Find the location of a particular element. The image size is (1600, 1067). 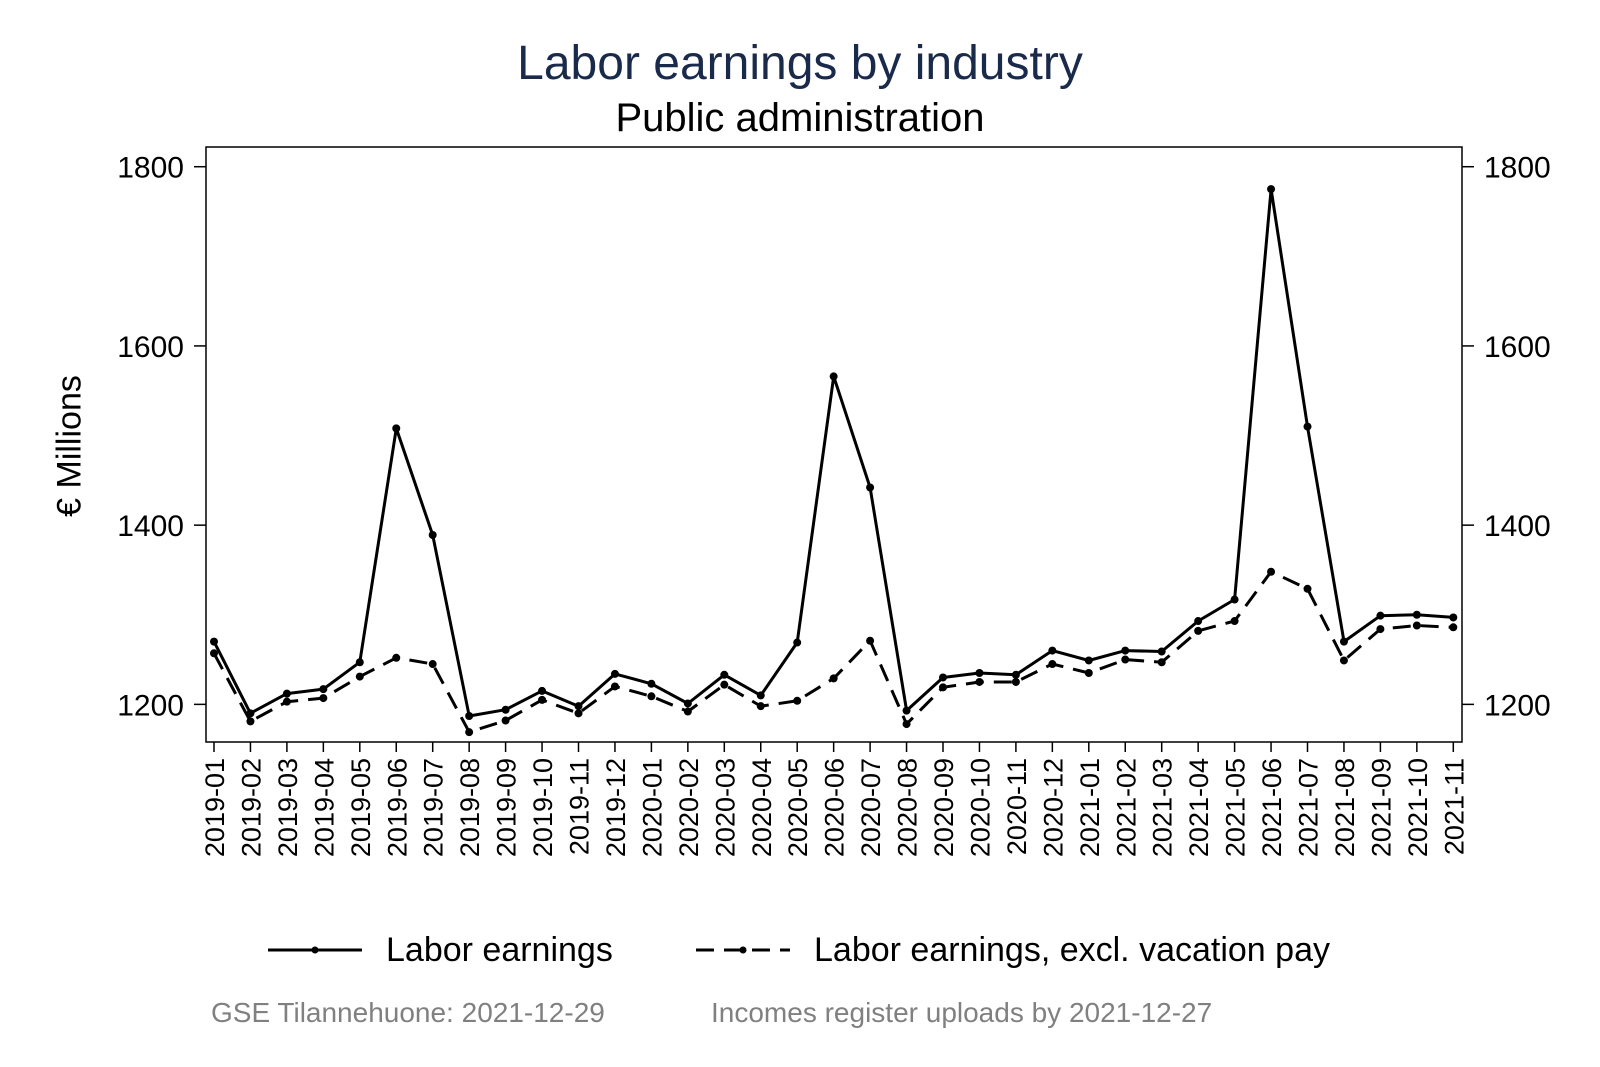

y-tick-label-right: 1400 is located at coordinates (1517, 526).